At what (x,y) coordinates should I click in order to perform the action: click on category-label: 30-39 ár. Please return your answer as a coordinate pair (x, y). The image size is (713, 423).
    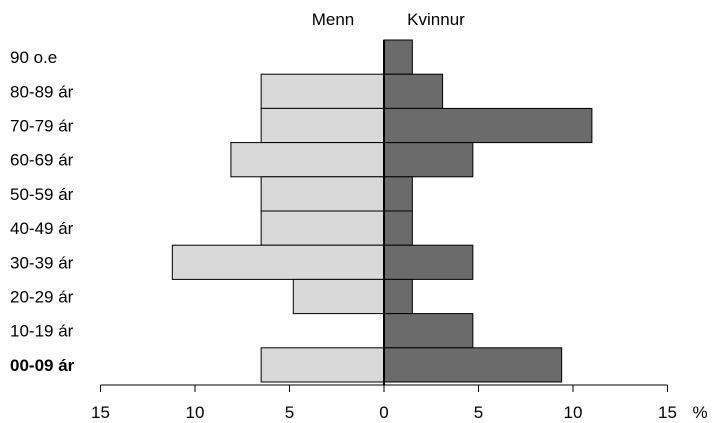
    Looking at the image, I should click on (42, 262).